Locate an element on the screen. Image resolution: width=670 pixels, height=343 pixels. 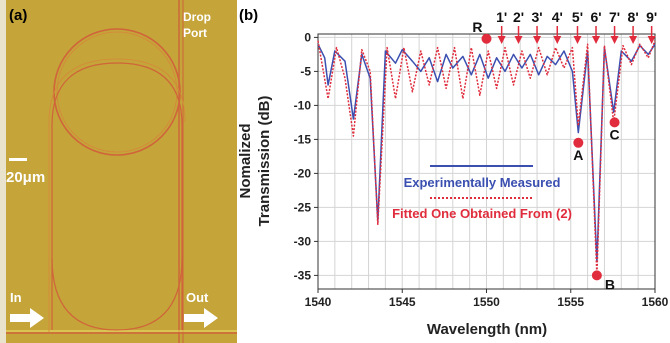
resonance-arrows: 1' 2' 3' 4' 5' 6' 7' 8' 9' is located at coordinates (576, 26).